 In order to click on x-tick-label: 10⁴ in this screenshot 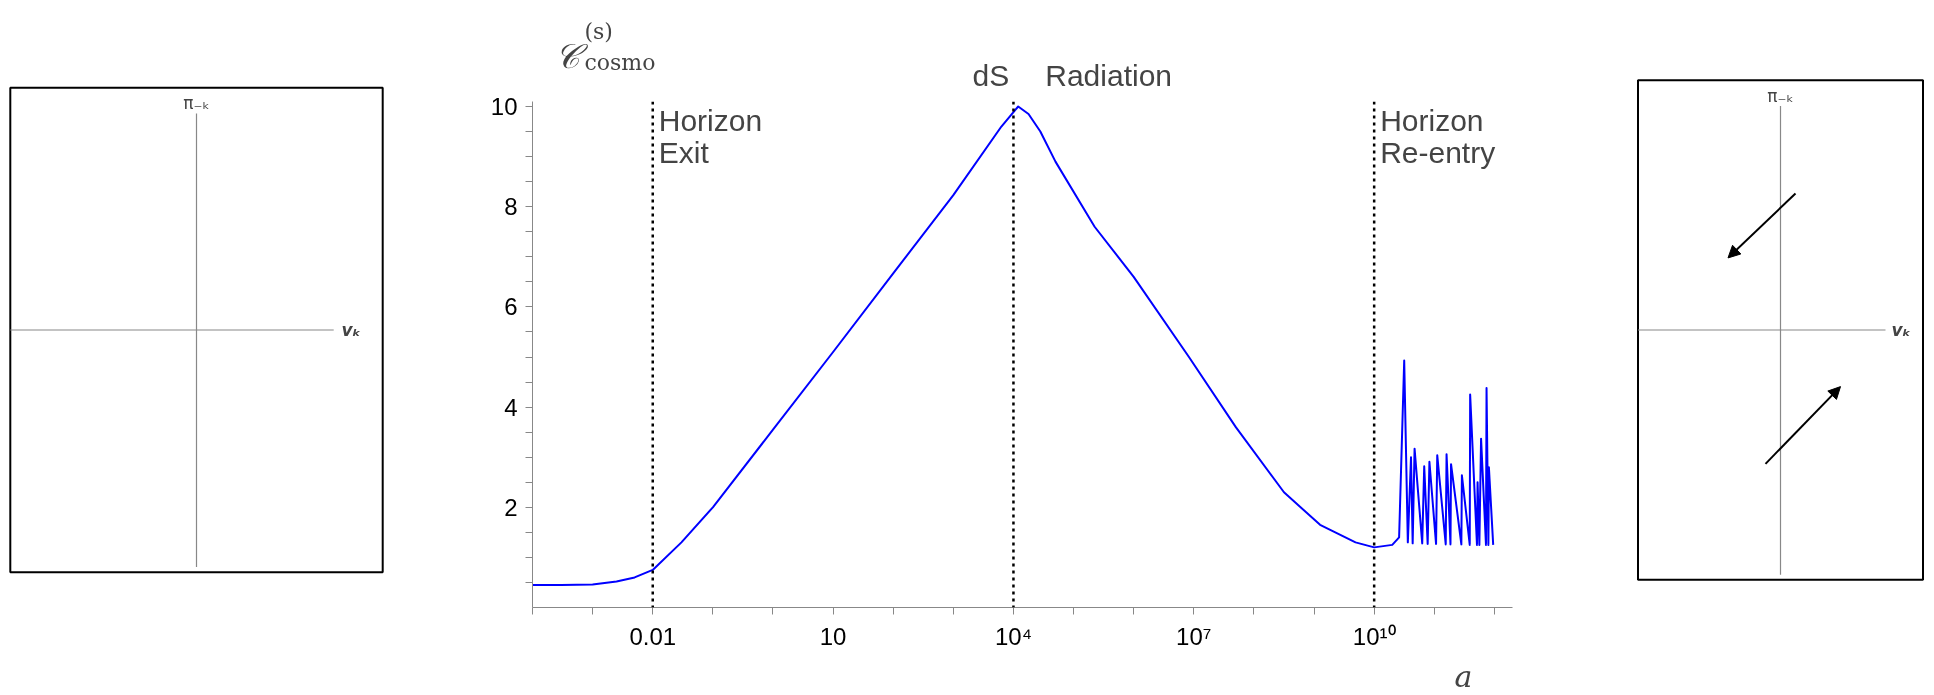, I will do `click(1013, 636)`.